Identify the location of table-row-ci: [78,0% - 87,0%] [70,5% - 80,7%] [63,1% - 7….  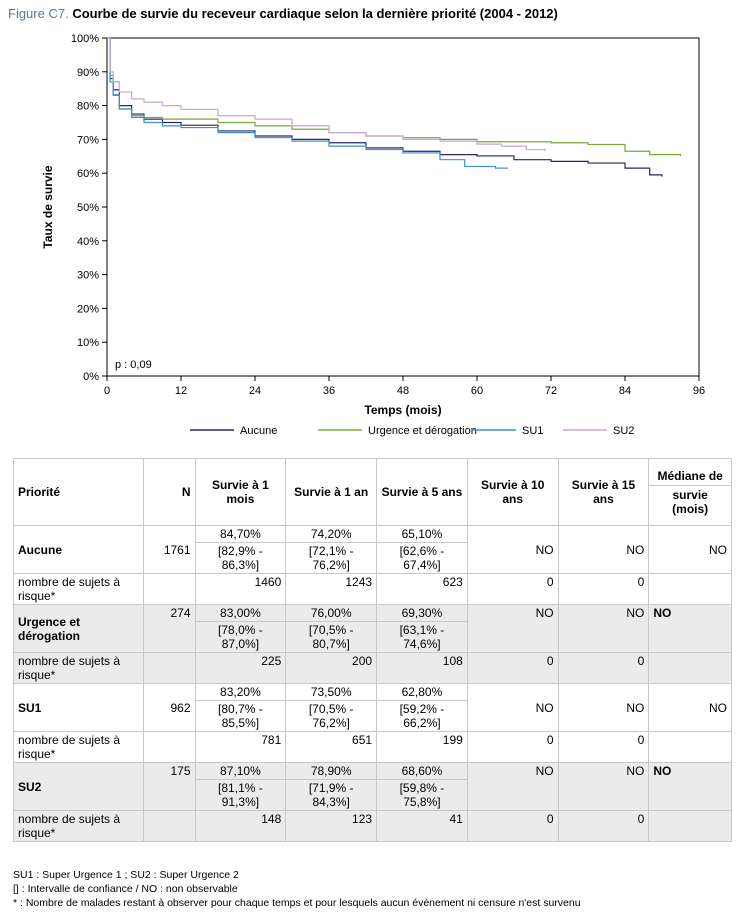
(373, 637).